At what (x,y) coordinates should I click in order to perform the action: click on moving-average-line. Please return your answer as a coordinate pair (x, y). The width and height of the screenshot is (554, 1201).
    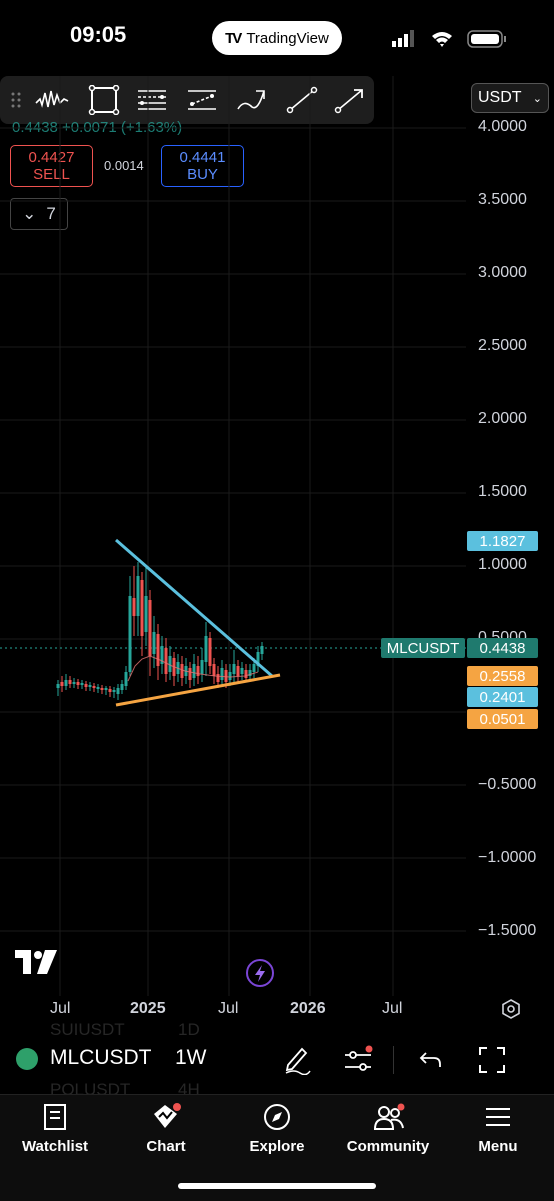
    Looking at the image, I should click on (193, 668).